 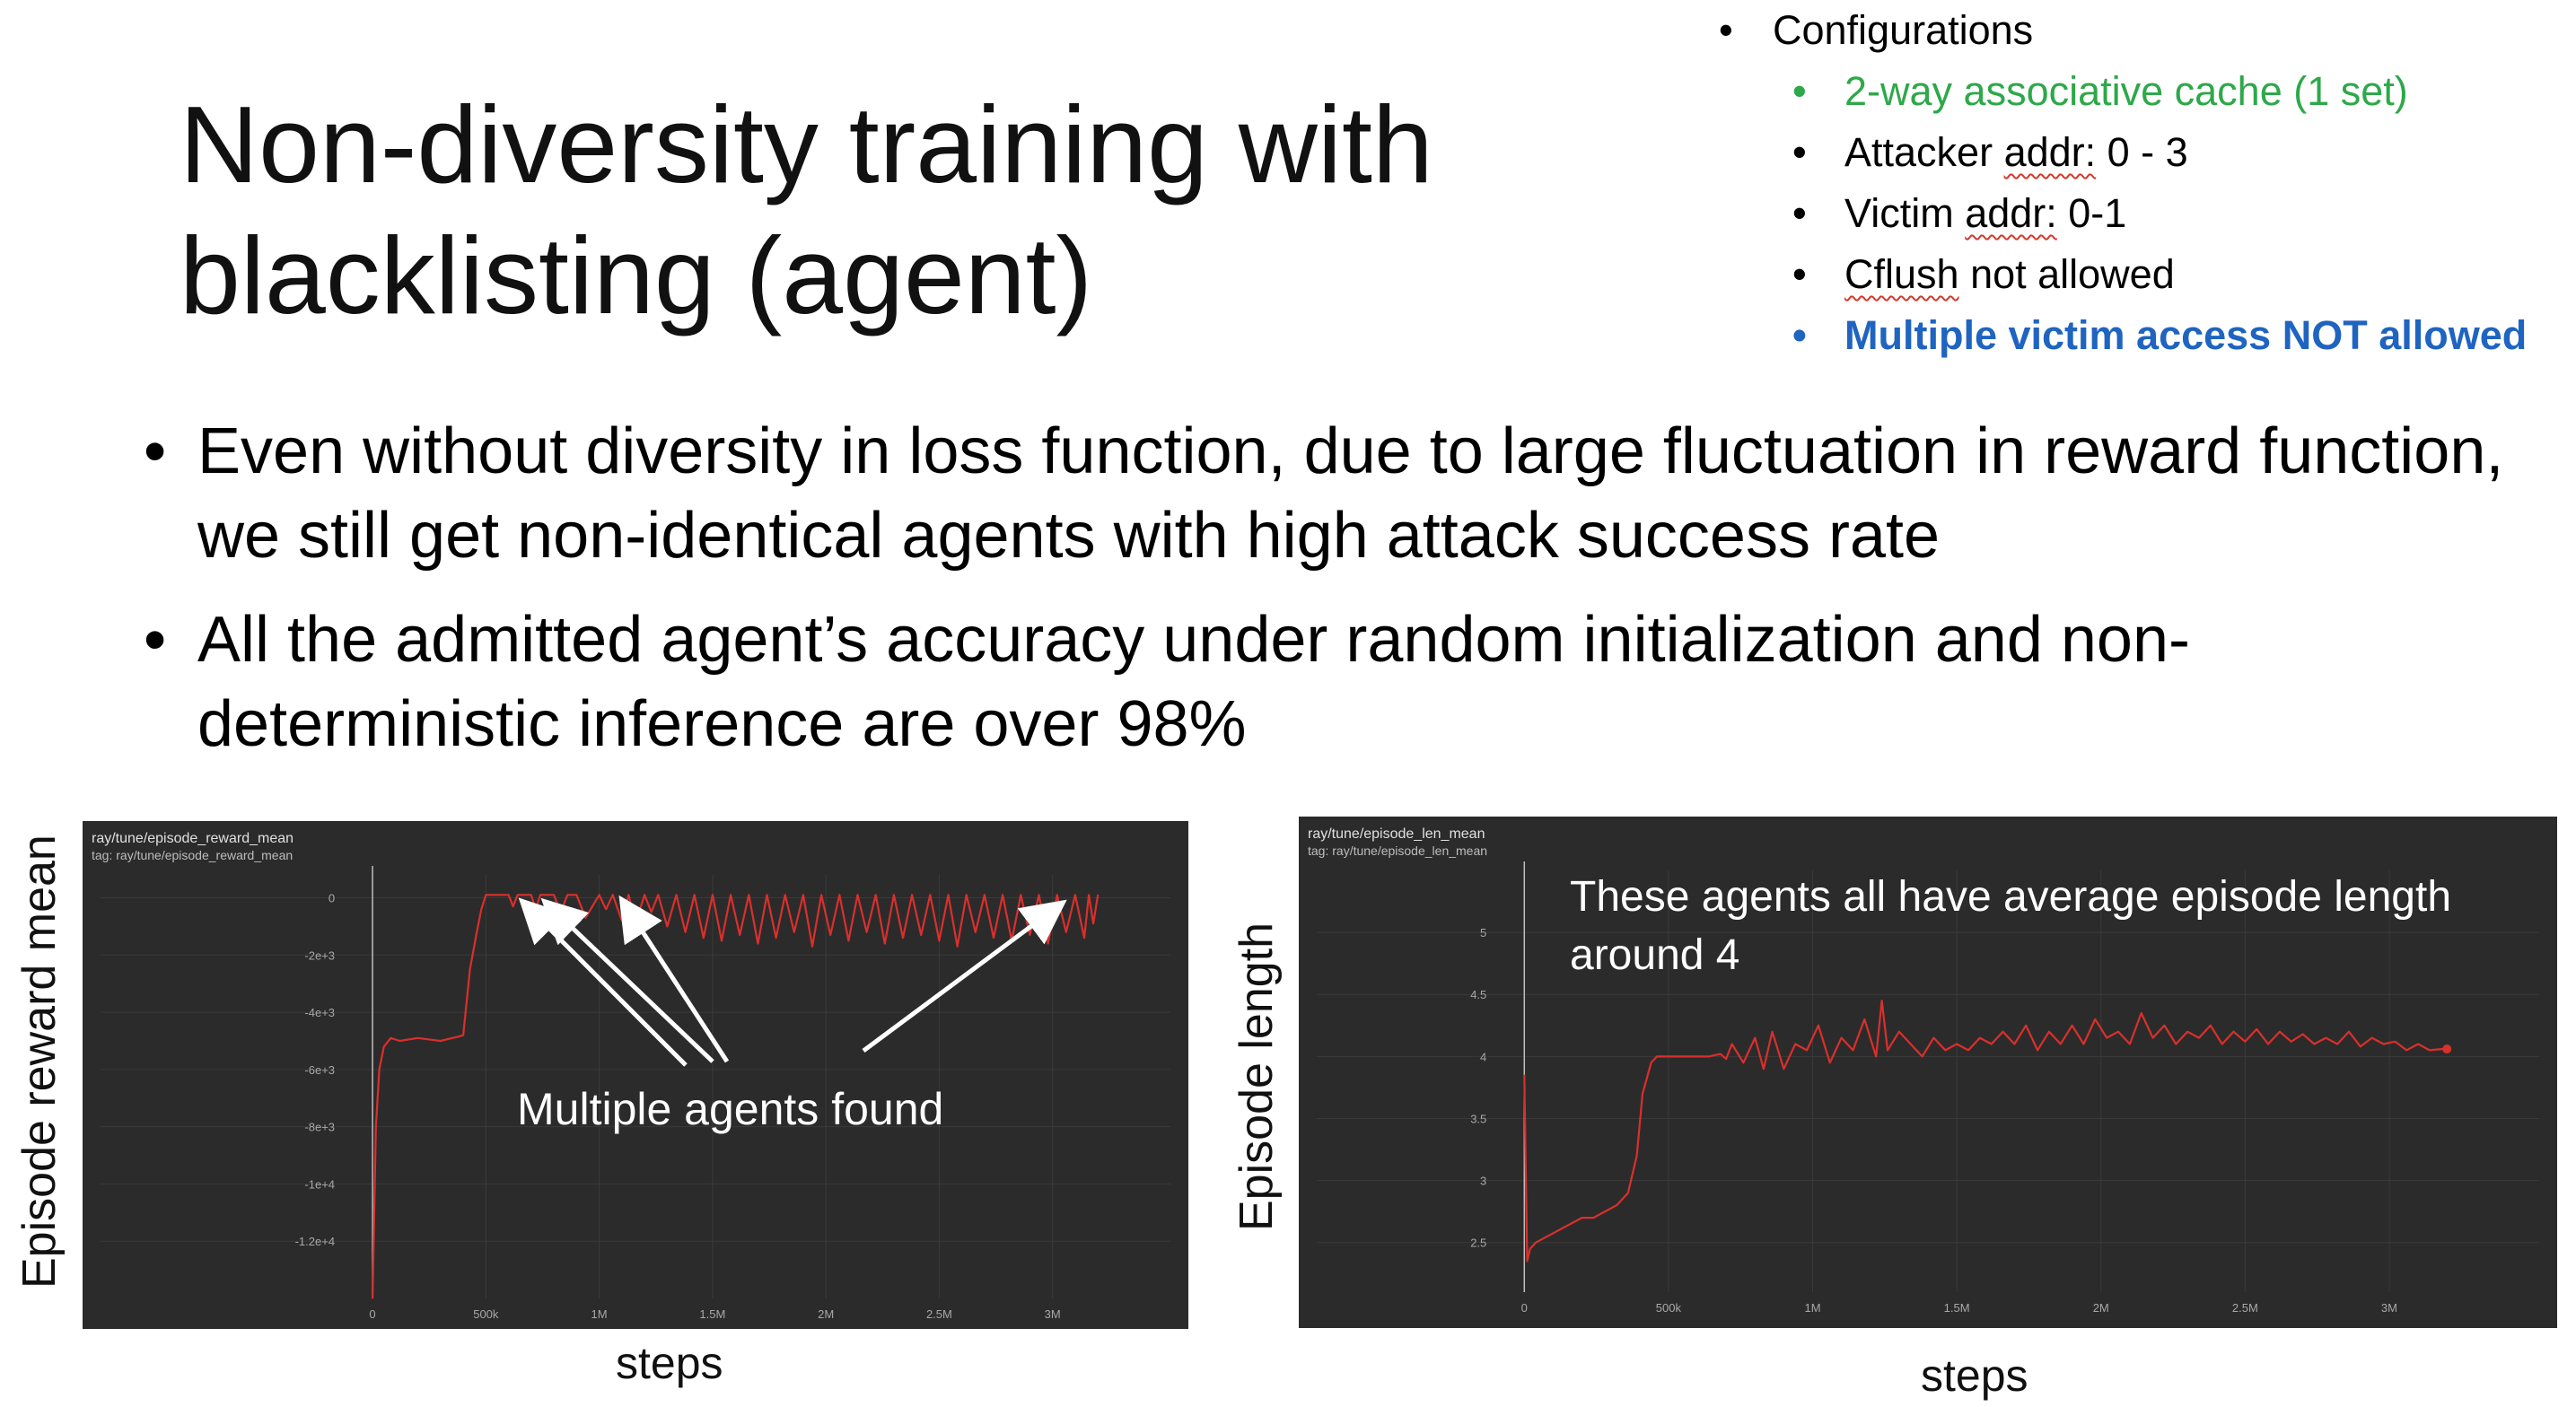 What do you see at coordinates (1524, 1308) in the screenshot?
I see `x-tick-label: 0` at bounding box center [1524, 1308].